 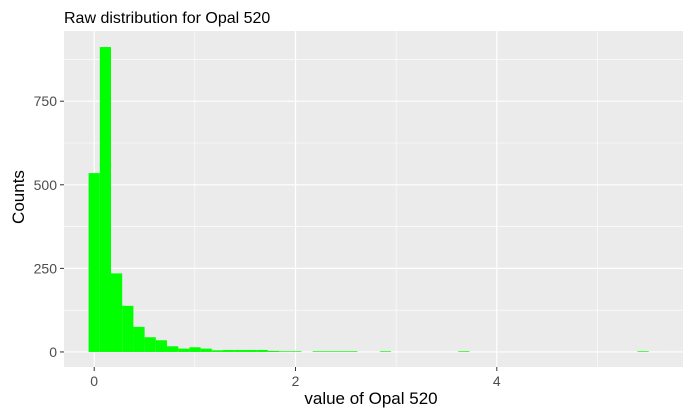 What do you see at coordinates (46, 268) in the screenshot?
I see `y-tick-label: 250` at bounding box center [46, 268].